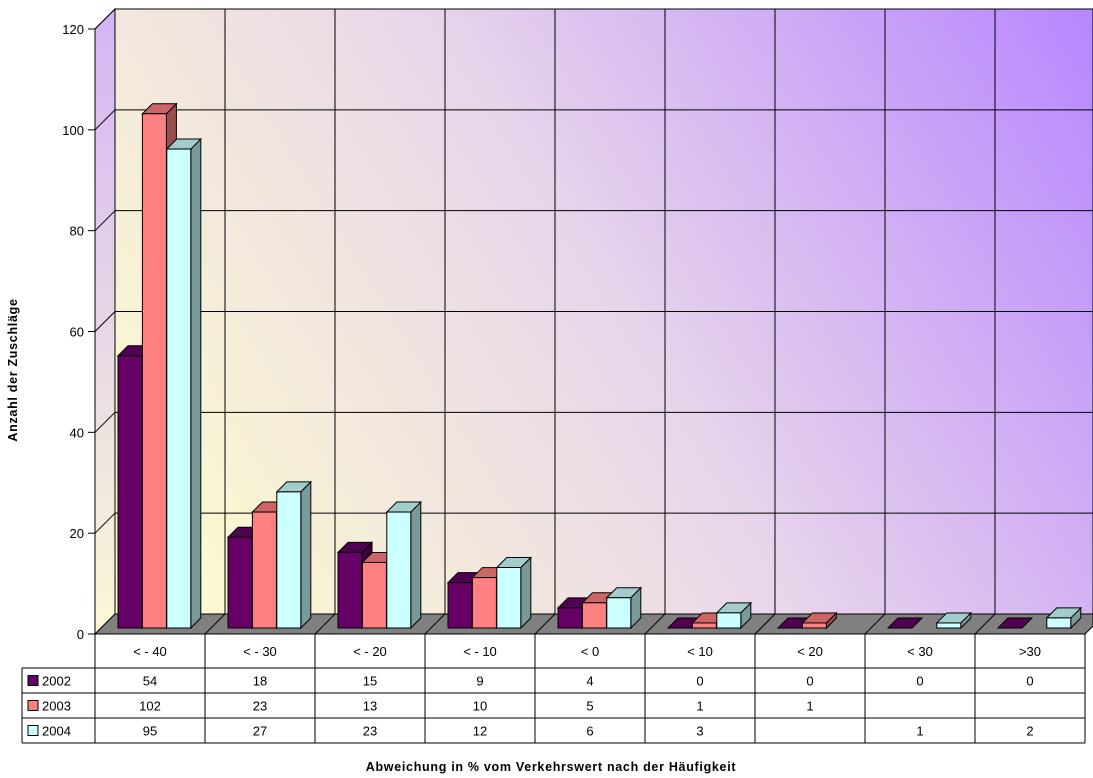 The height and width of the screenshot is (778, 1093). What do you see at coordinates (1030, 651) in the screenshot?
I see `category-label: >30` at bounding box center [1030, 651].